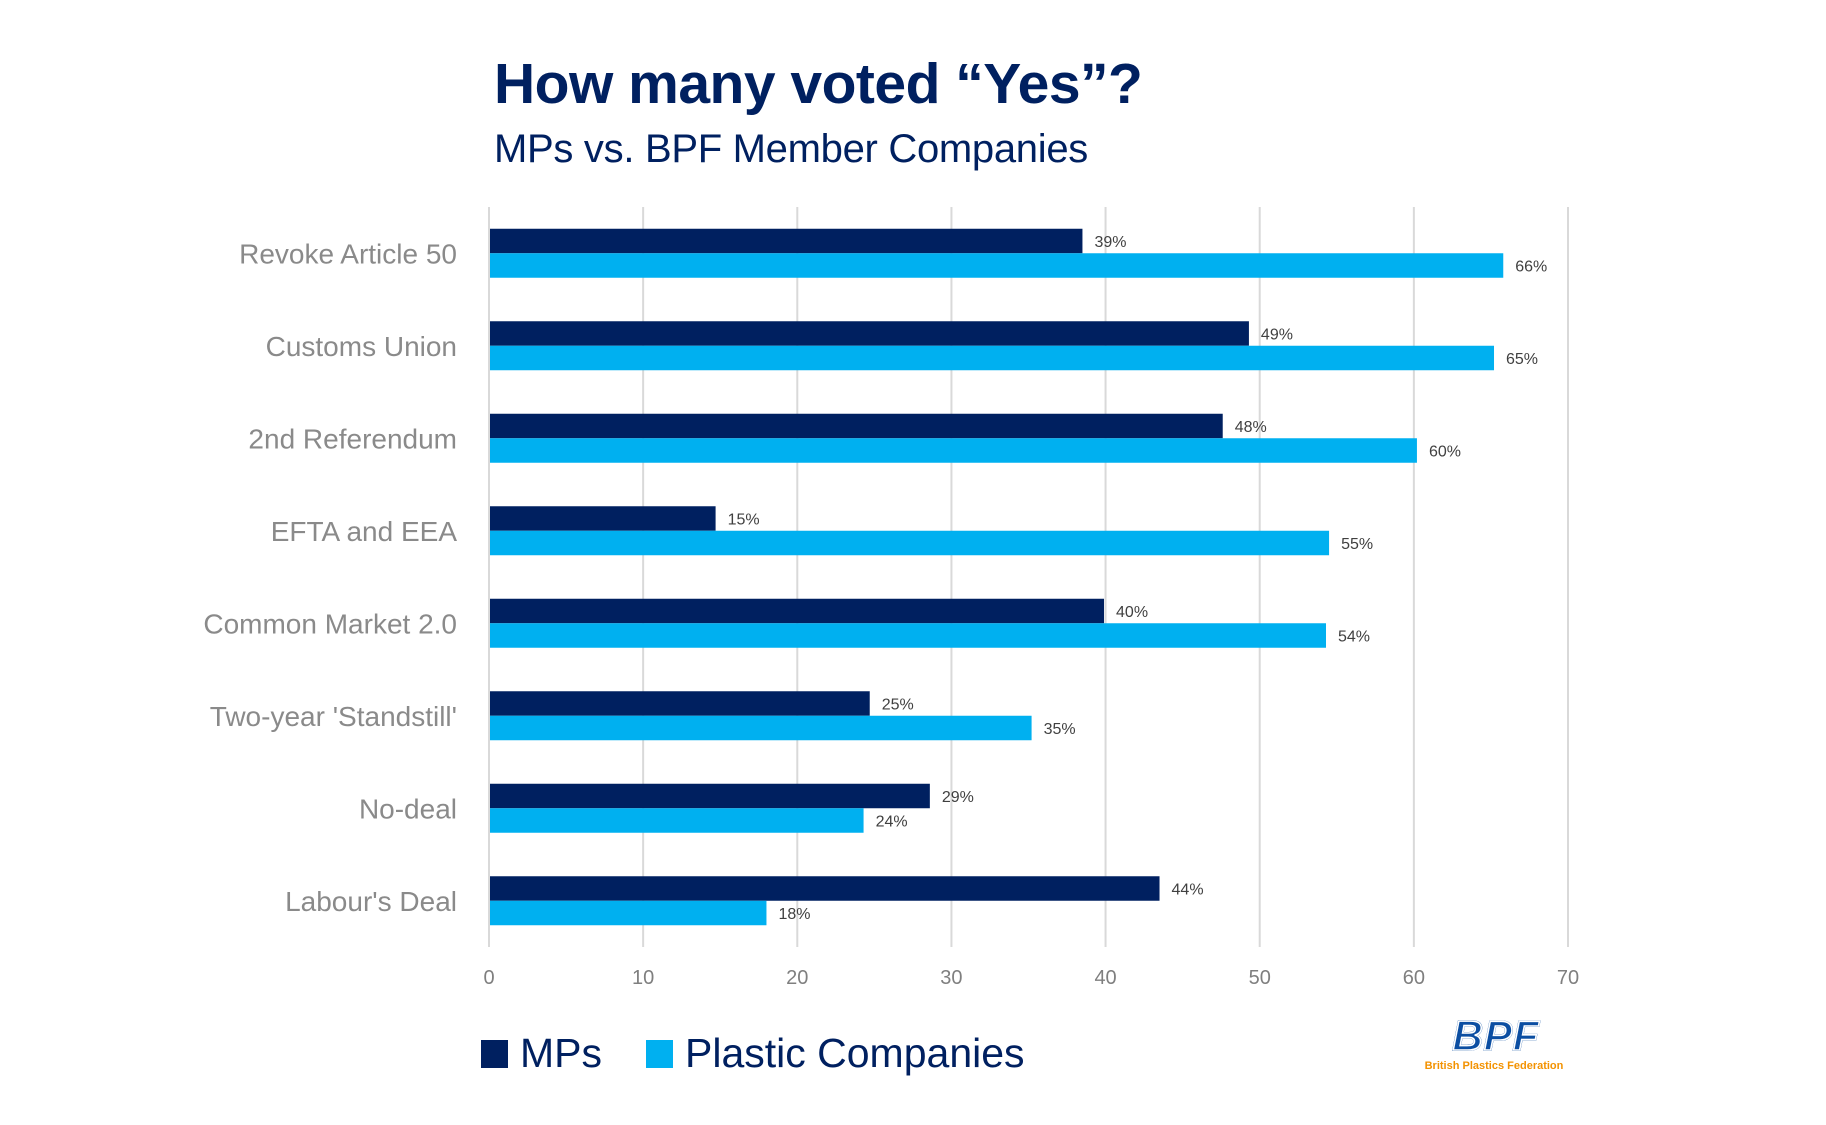 The image size is (1826, 1125). Describe the element at coordinates (1031, 978) in the screenshot. I see `x-axis-tick-labels: 0 10 20 30 40 50 60 70` at that location.